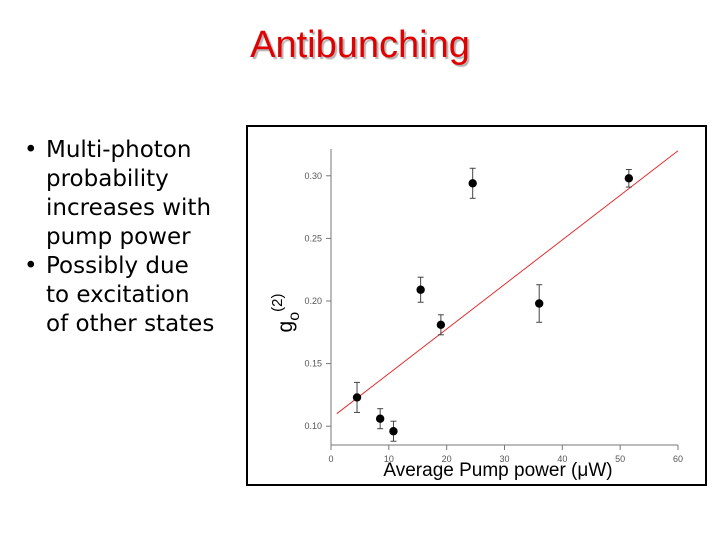 This screenshot has width=720, height=540. What do you see at coordinates (277, 303) in the screenshot?
I see `y-axis-label-sup: (2)` at bounding box center [277, 303].